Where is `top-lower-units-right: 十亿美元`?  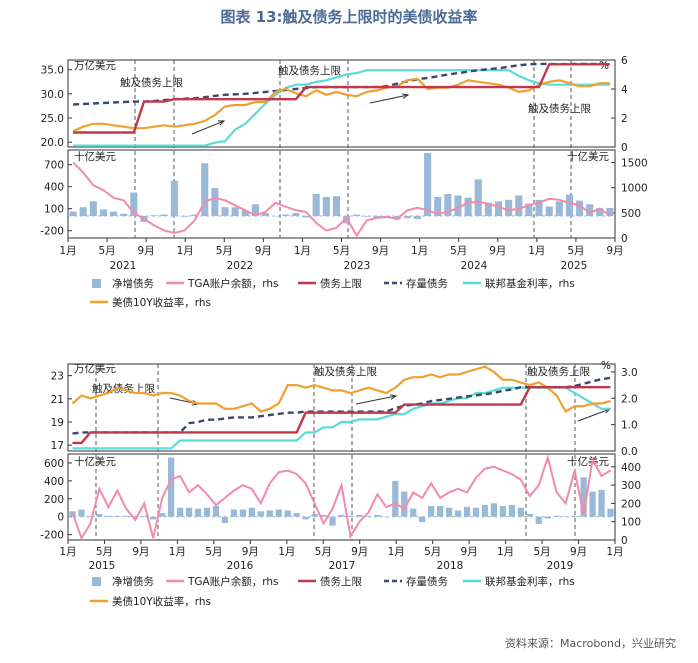 top-lower-units-right: 十亿美元 is located at coordinates (588, 156).